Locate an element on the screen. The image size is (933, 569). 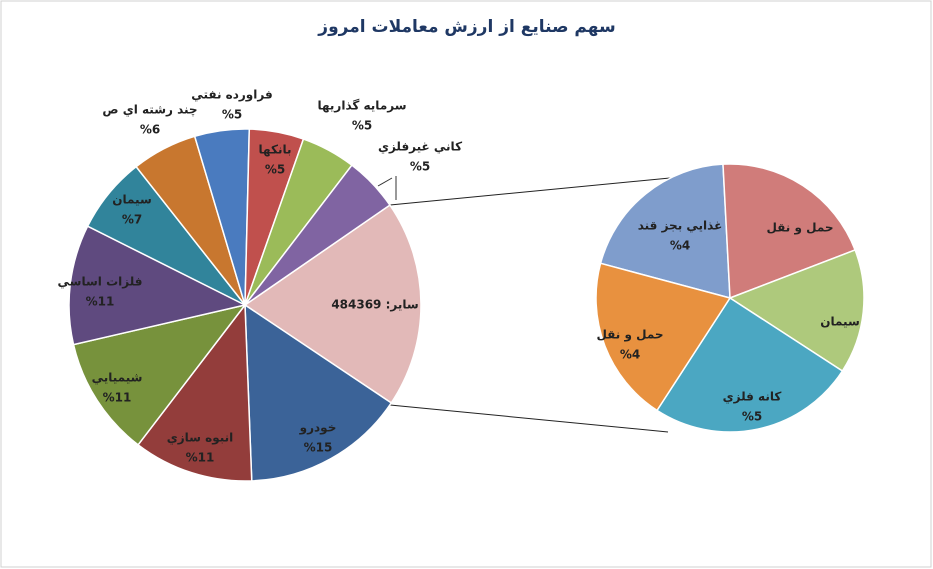
leader-line is located at coordinates (385, 182).